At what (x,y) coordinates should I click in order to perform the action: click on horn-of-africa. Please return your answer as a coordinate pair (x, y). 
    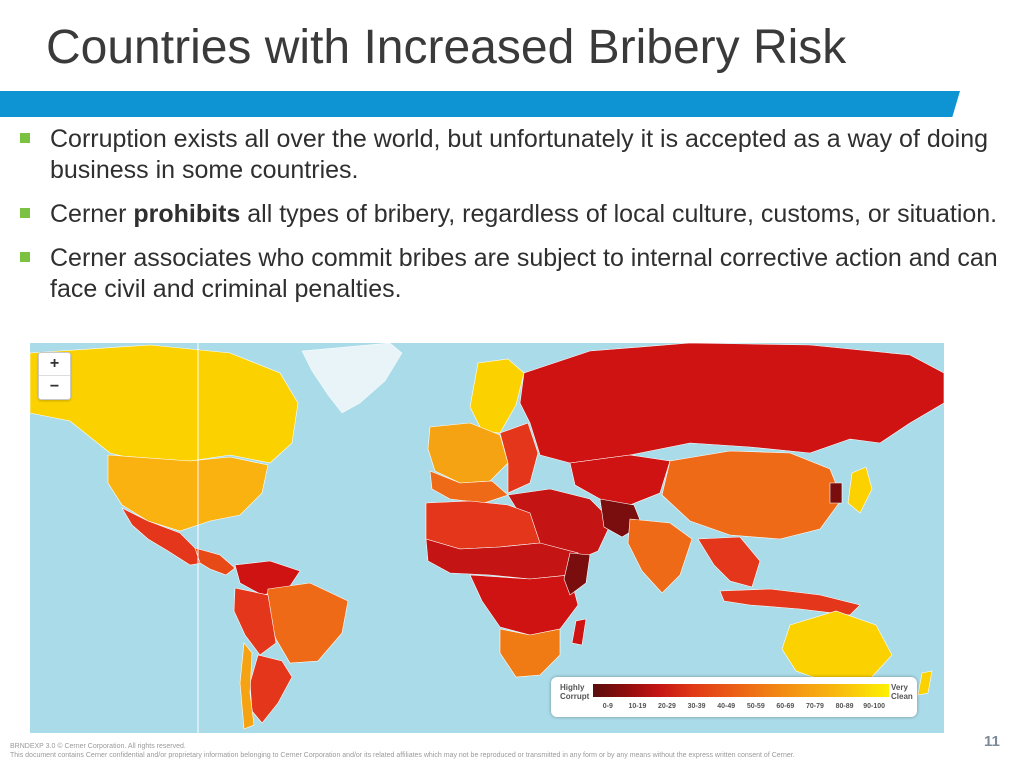
    Looking at the image, I should click on (577, 574).